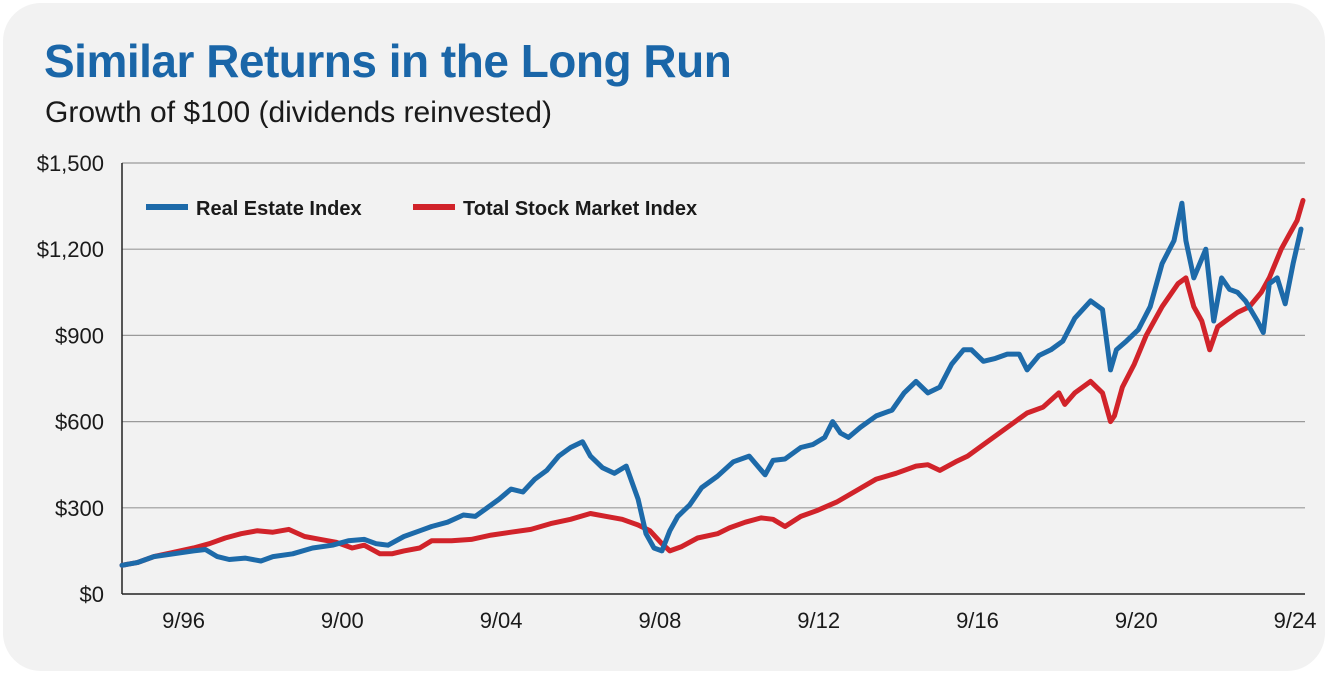 This screenshot has height=676, width=1330. I want to click on x-tick-label: 9/24, so click(1295, 620).